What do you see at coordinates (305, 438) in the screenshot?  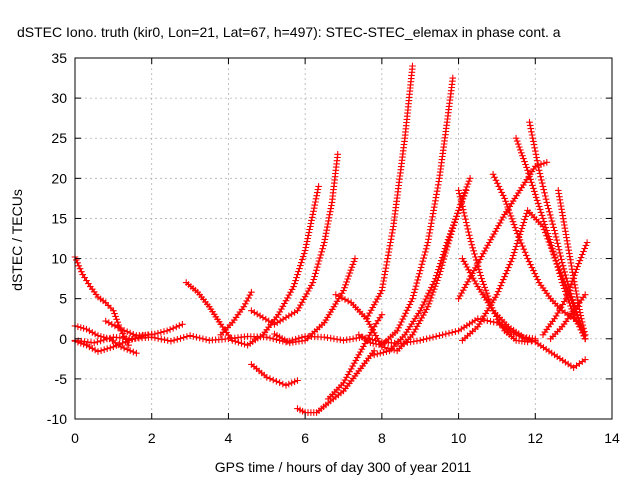 I see `x-tick-label: 6` at bounding box center [305, 438].